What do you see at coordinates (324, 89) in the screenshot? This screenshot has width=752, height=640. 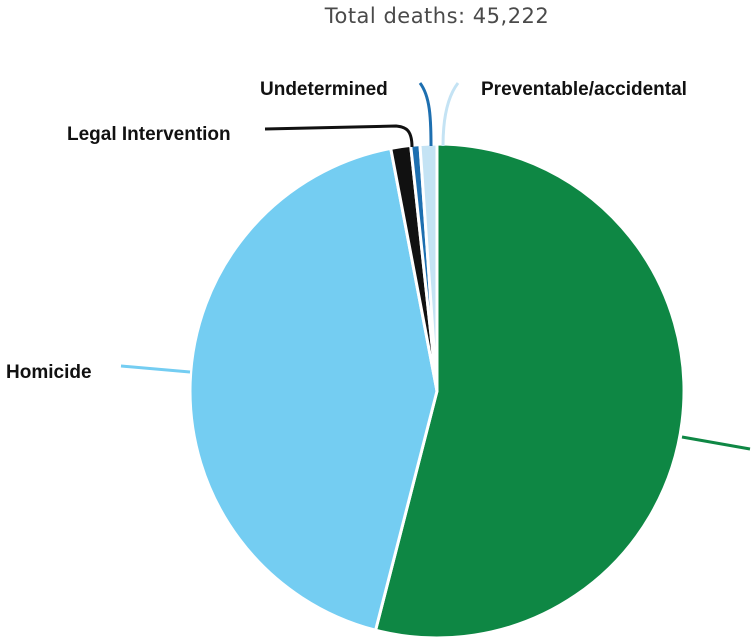 I see `slice-label: Undetermined` at bounding box center [324, 89].